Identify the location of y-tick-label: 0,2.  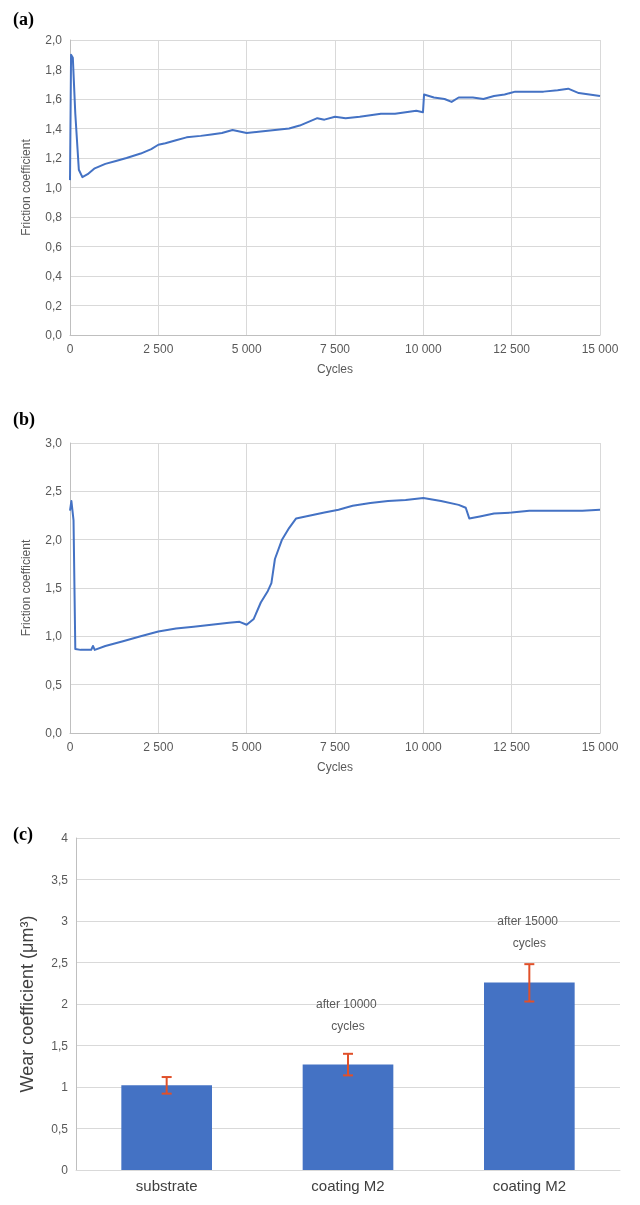
(54, 305).